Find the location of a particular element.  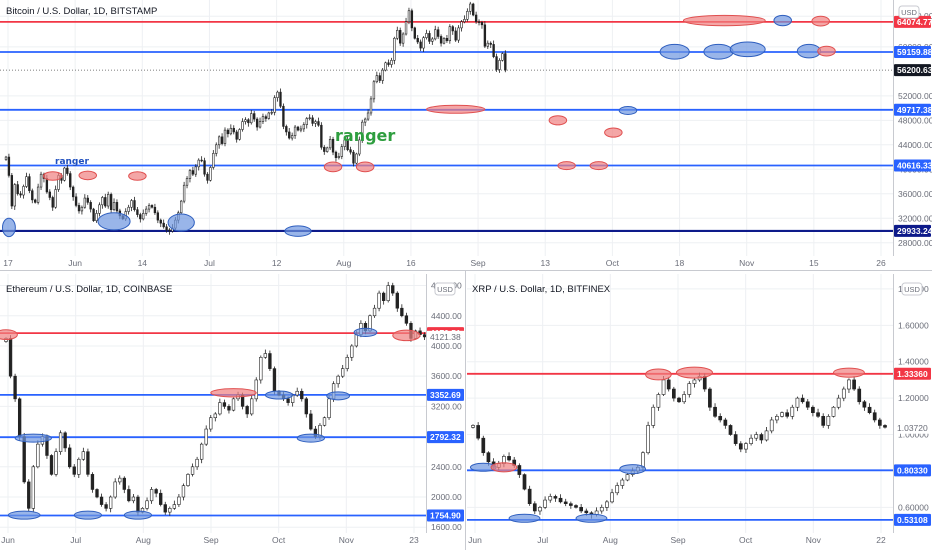

eth-time-axis: Jun Jul Aug Sep Oct Nov 23 is located at coordinates (210, 540).